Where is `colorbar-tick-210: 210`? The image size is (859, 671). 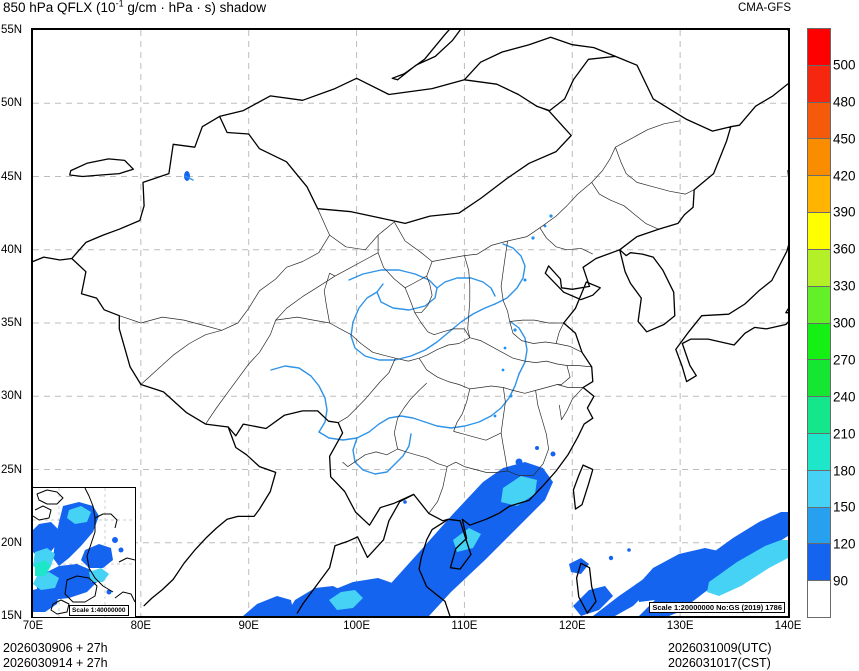
colorbar-tick-210: 210 is located at coordinates (844, 434).